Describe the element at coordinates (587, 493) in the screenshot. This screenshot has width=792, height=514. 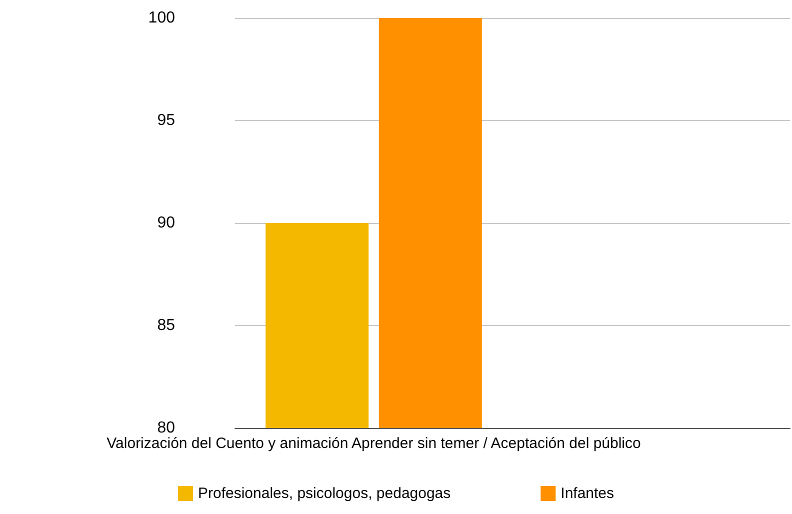
I see `legend-label: Infantes` at that location.